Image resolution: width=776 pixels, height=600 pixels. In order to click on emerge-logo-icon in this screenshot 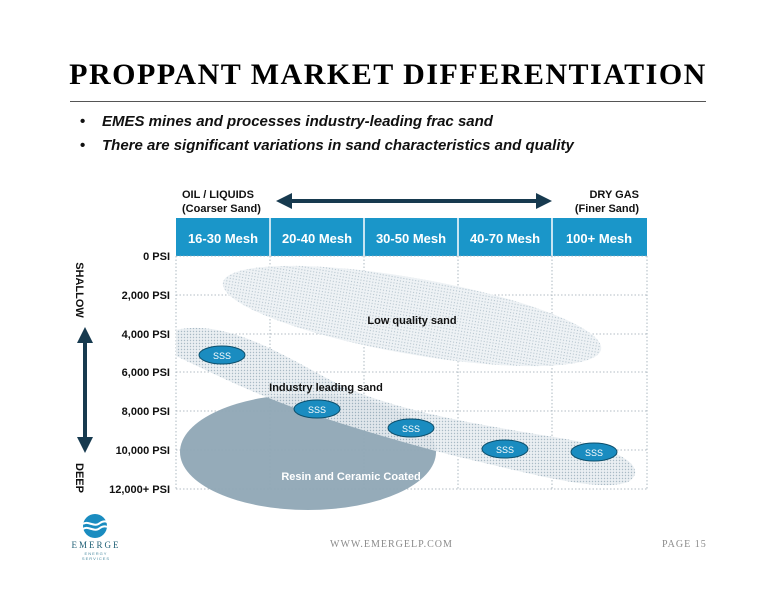, I will do `click(95, 526)`.